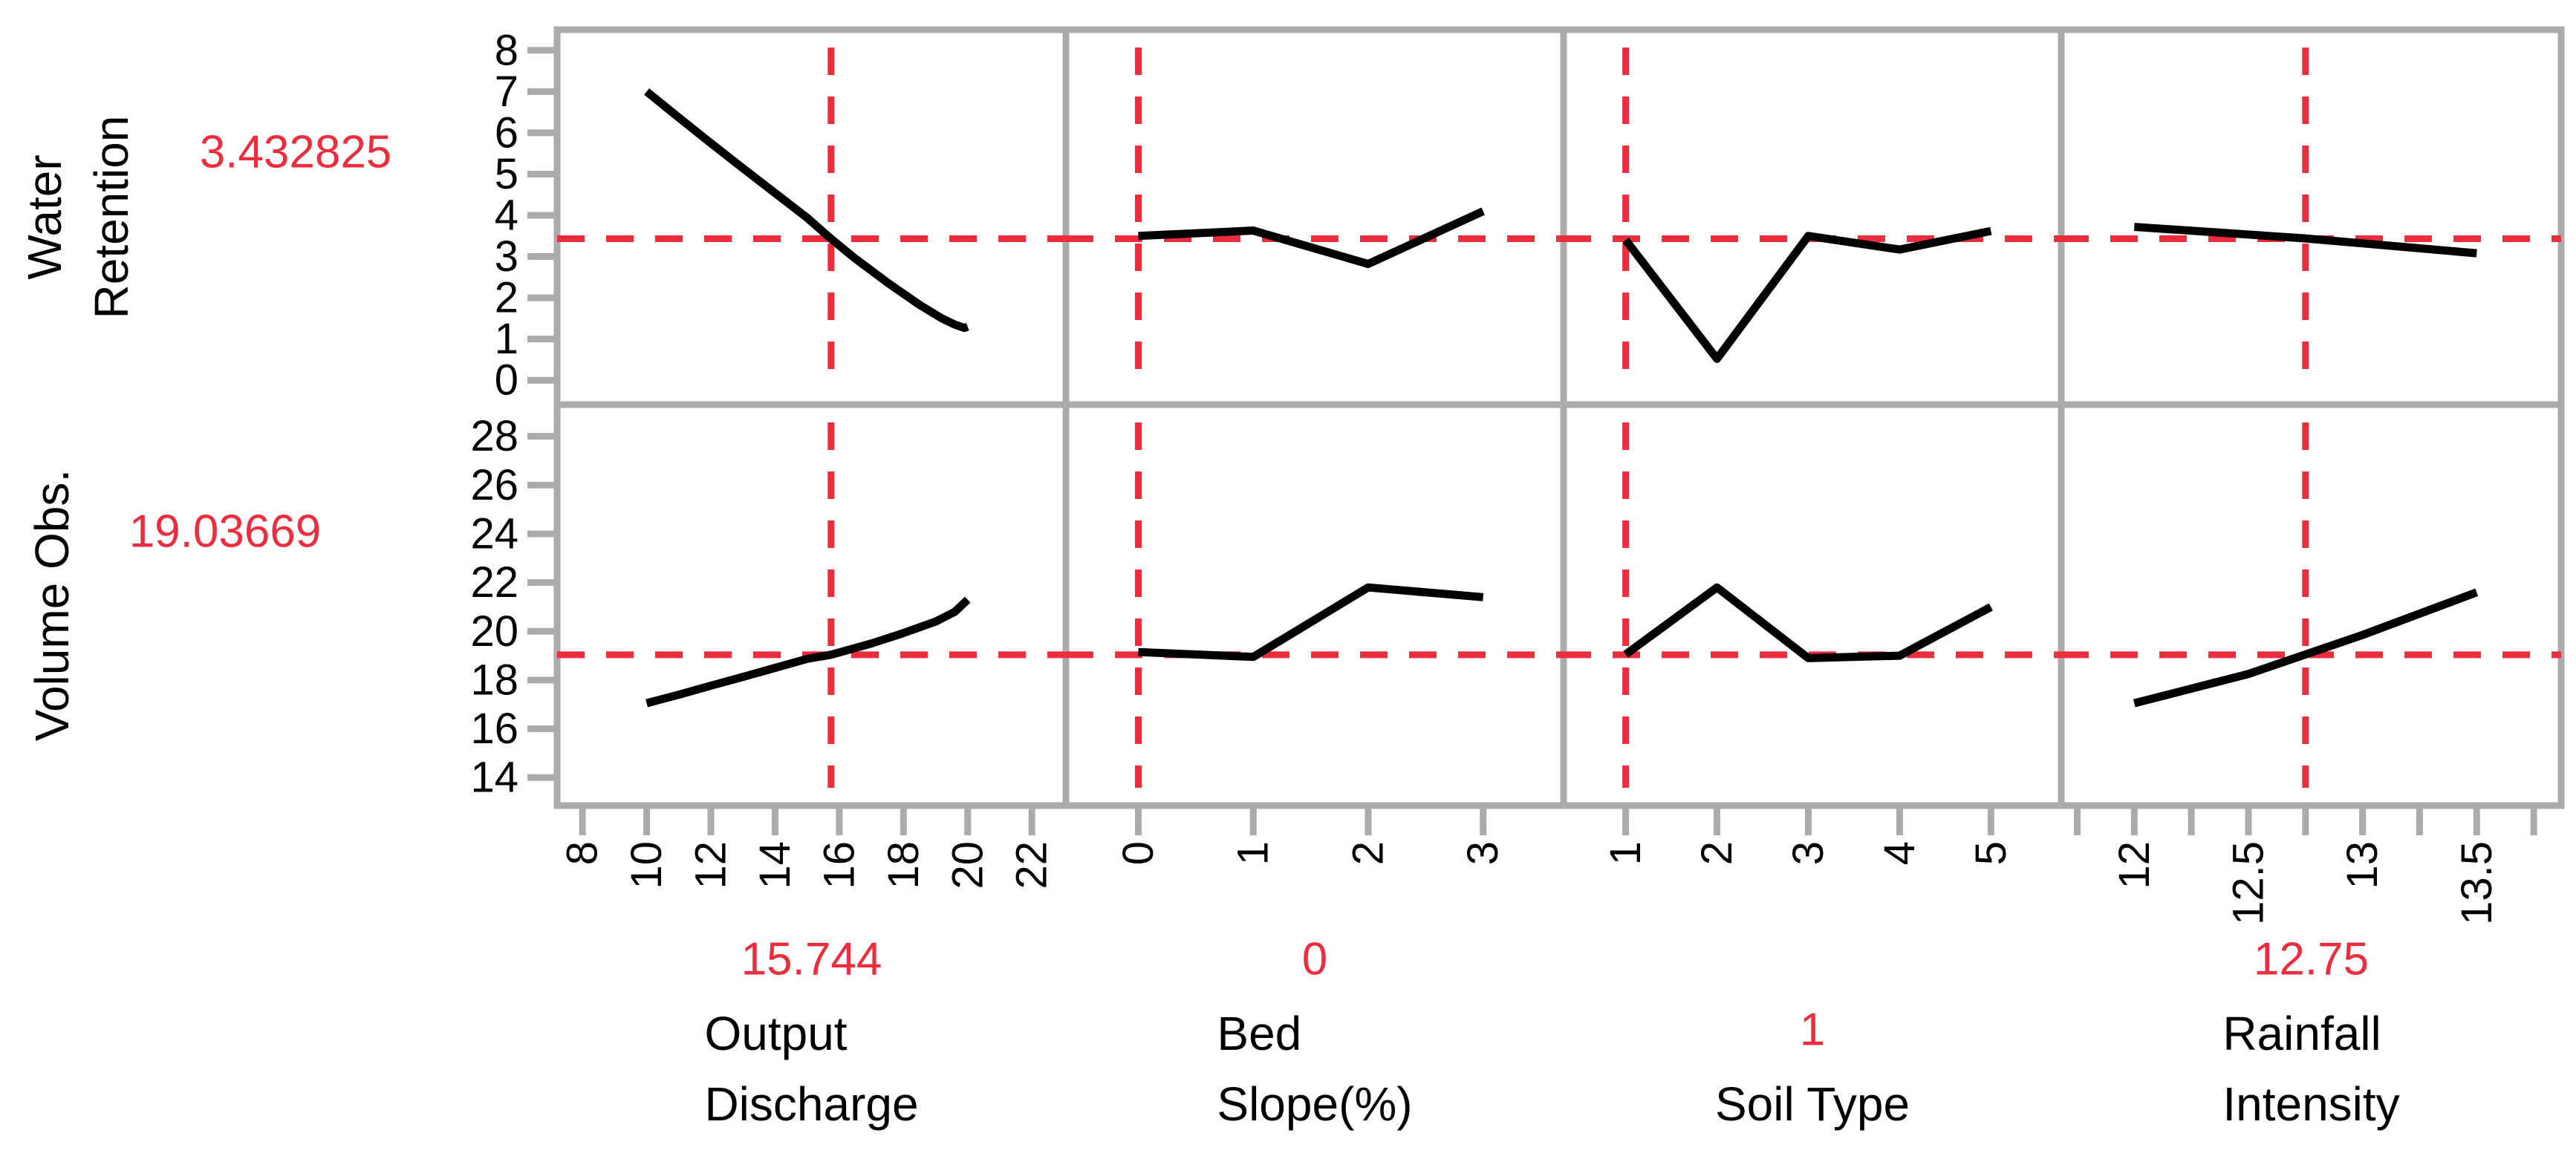 This screenshot has height=1159, width=2576. I want to click on response-current-value: 19.03669, so click(225, 532).